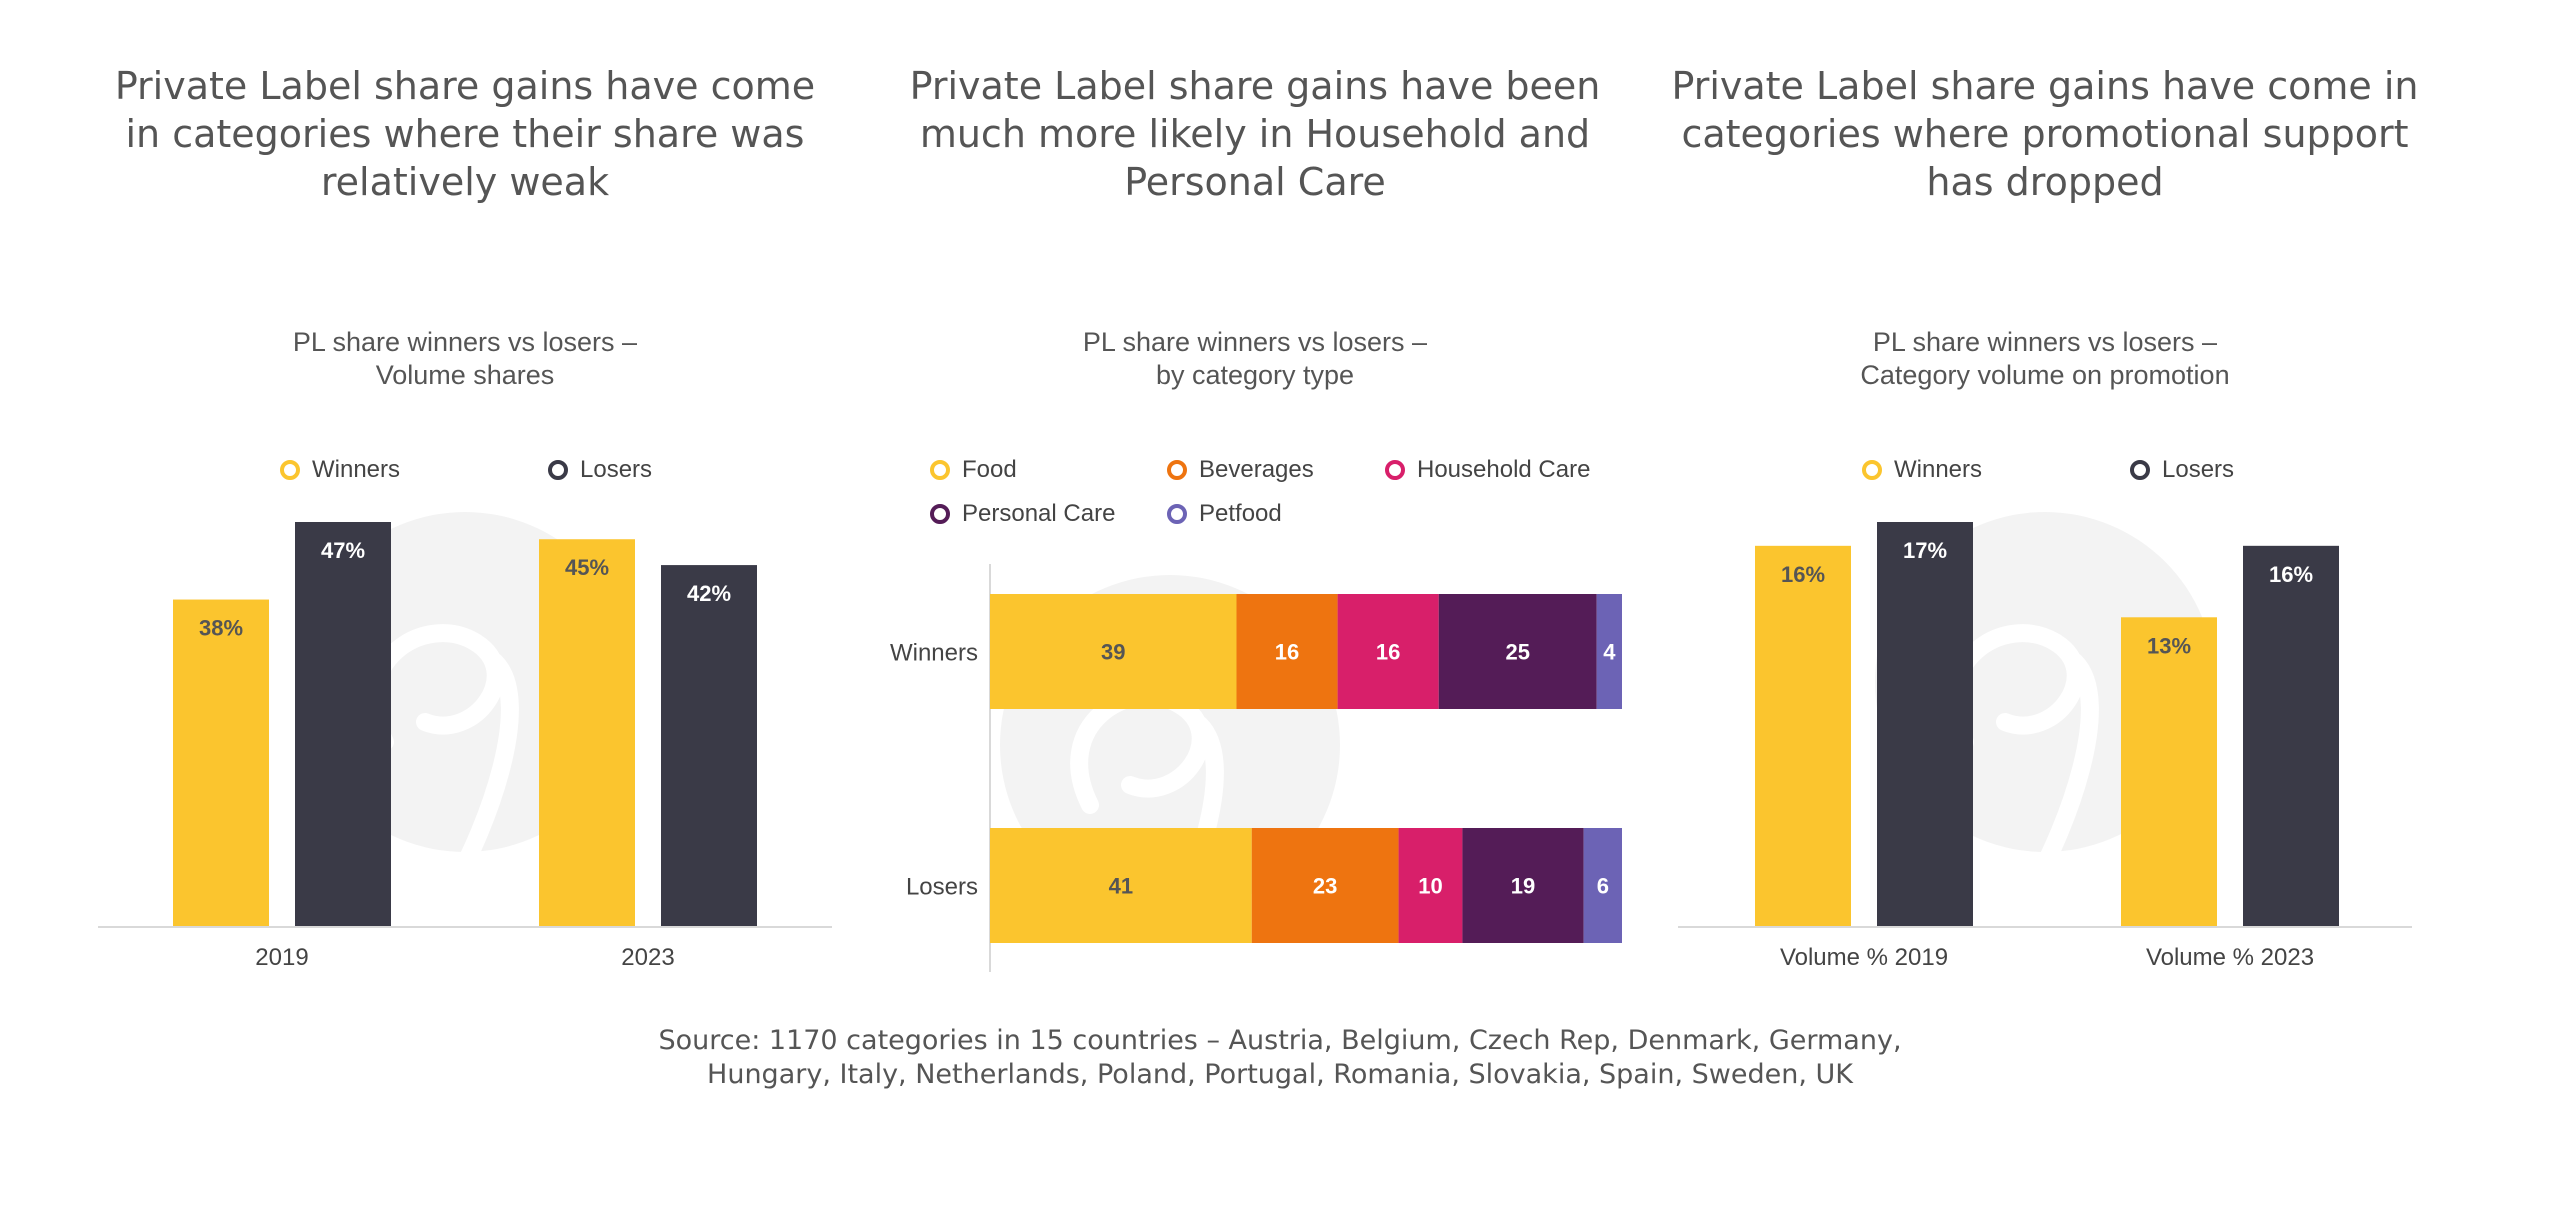 The height and width of the screenshot is (1227, 2560). What do you see at coordinates (940, 470) in the screenshot?
I see `legend-marker-food` at bounding box center [940, 470].